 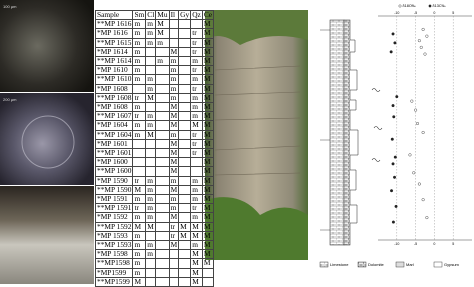 I want to click on x-tick-label: -10, so click(x=396, y=13).